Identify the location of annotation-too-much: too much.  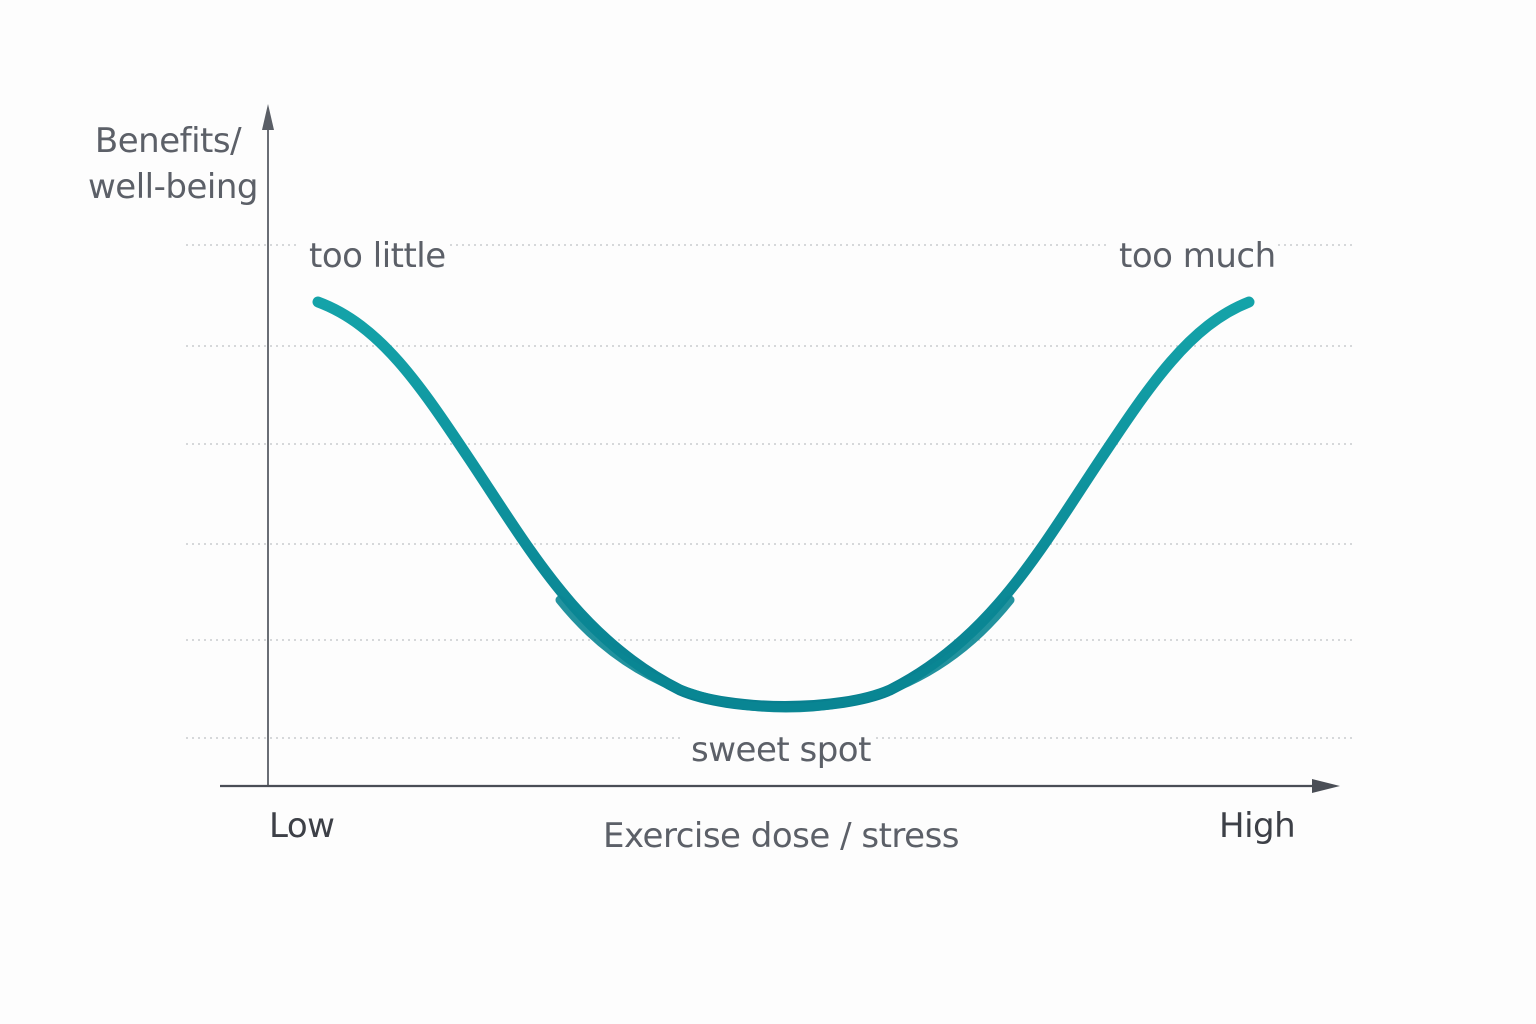
(1197, 256).